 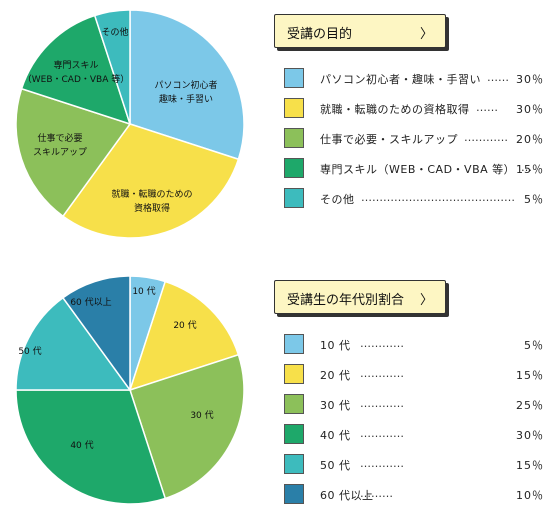 What do you see at coordinates (389, 139) in the screenshot?
I see `purpose-legend-label: 仕事で必要・スキルアップ` at bounding box center [389, 139].